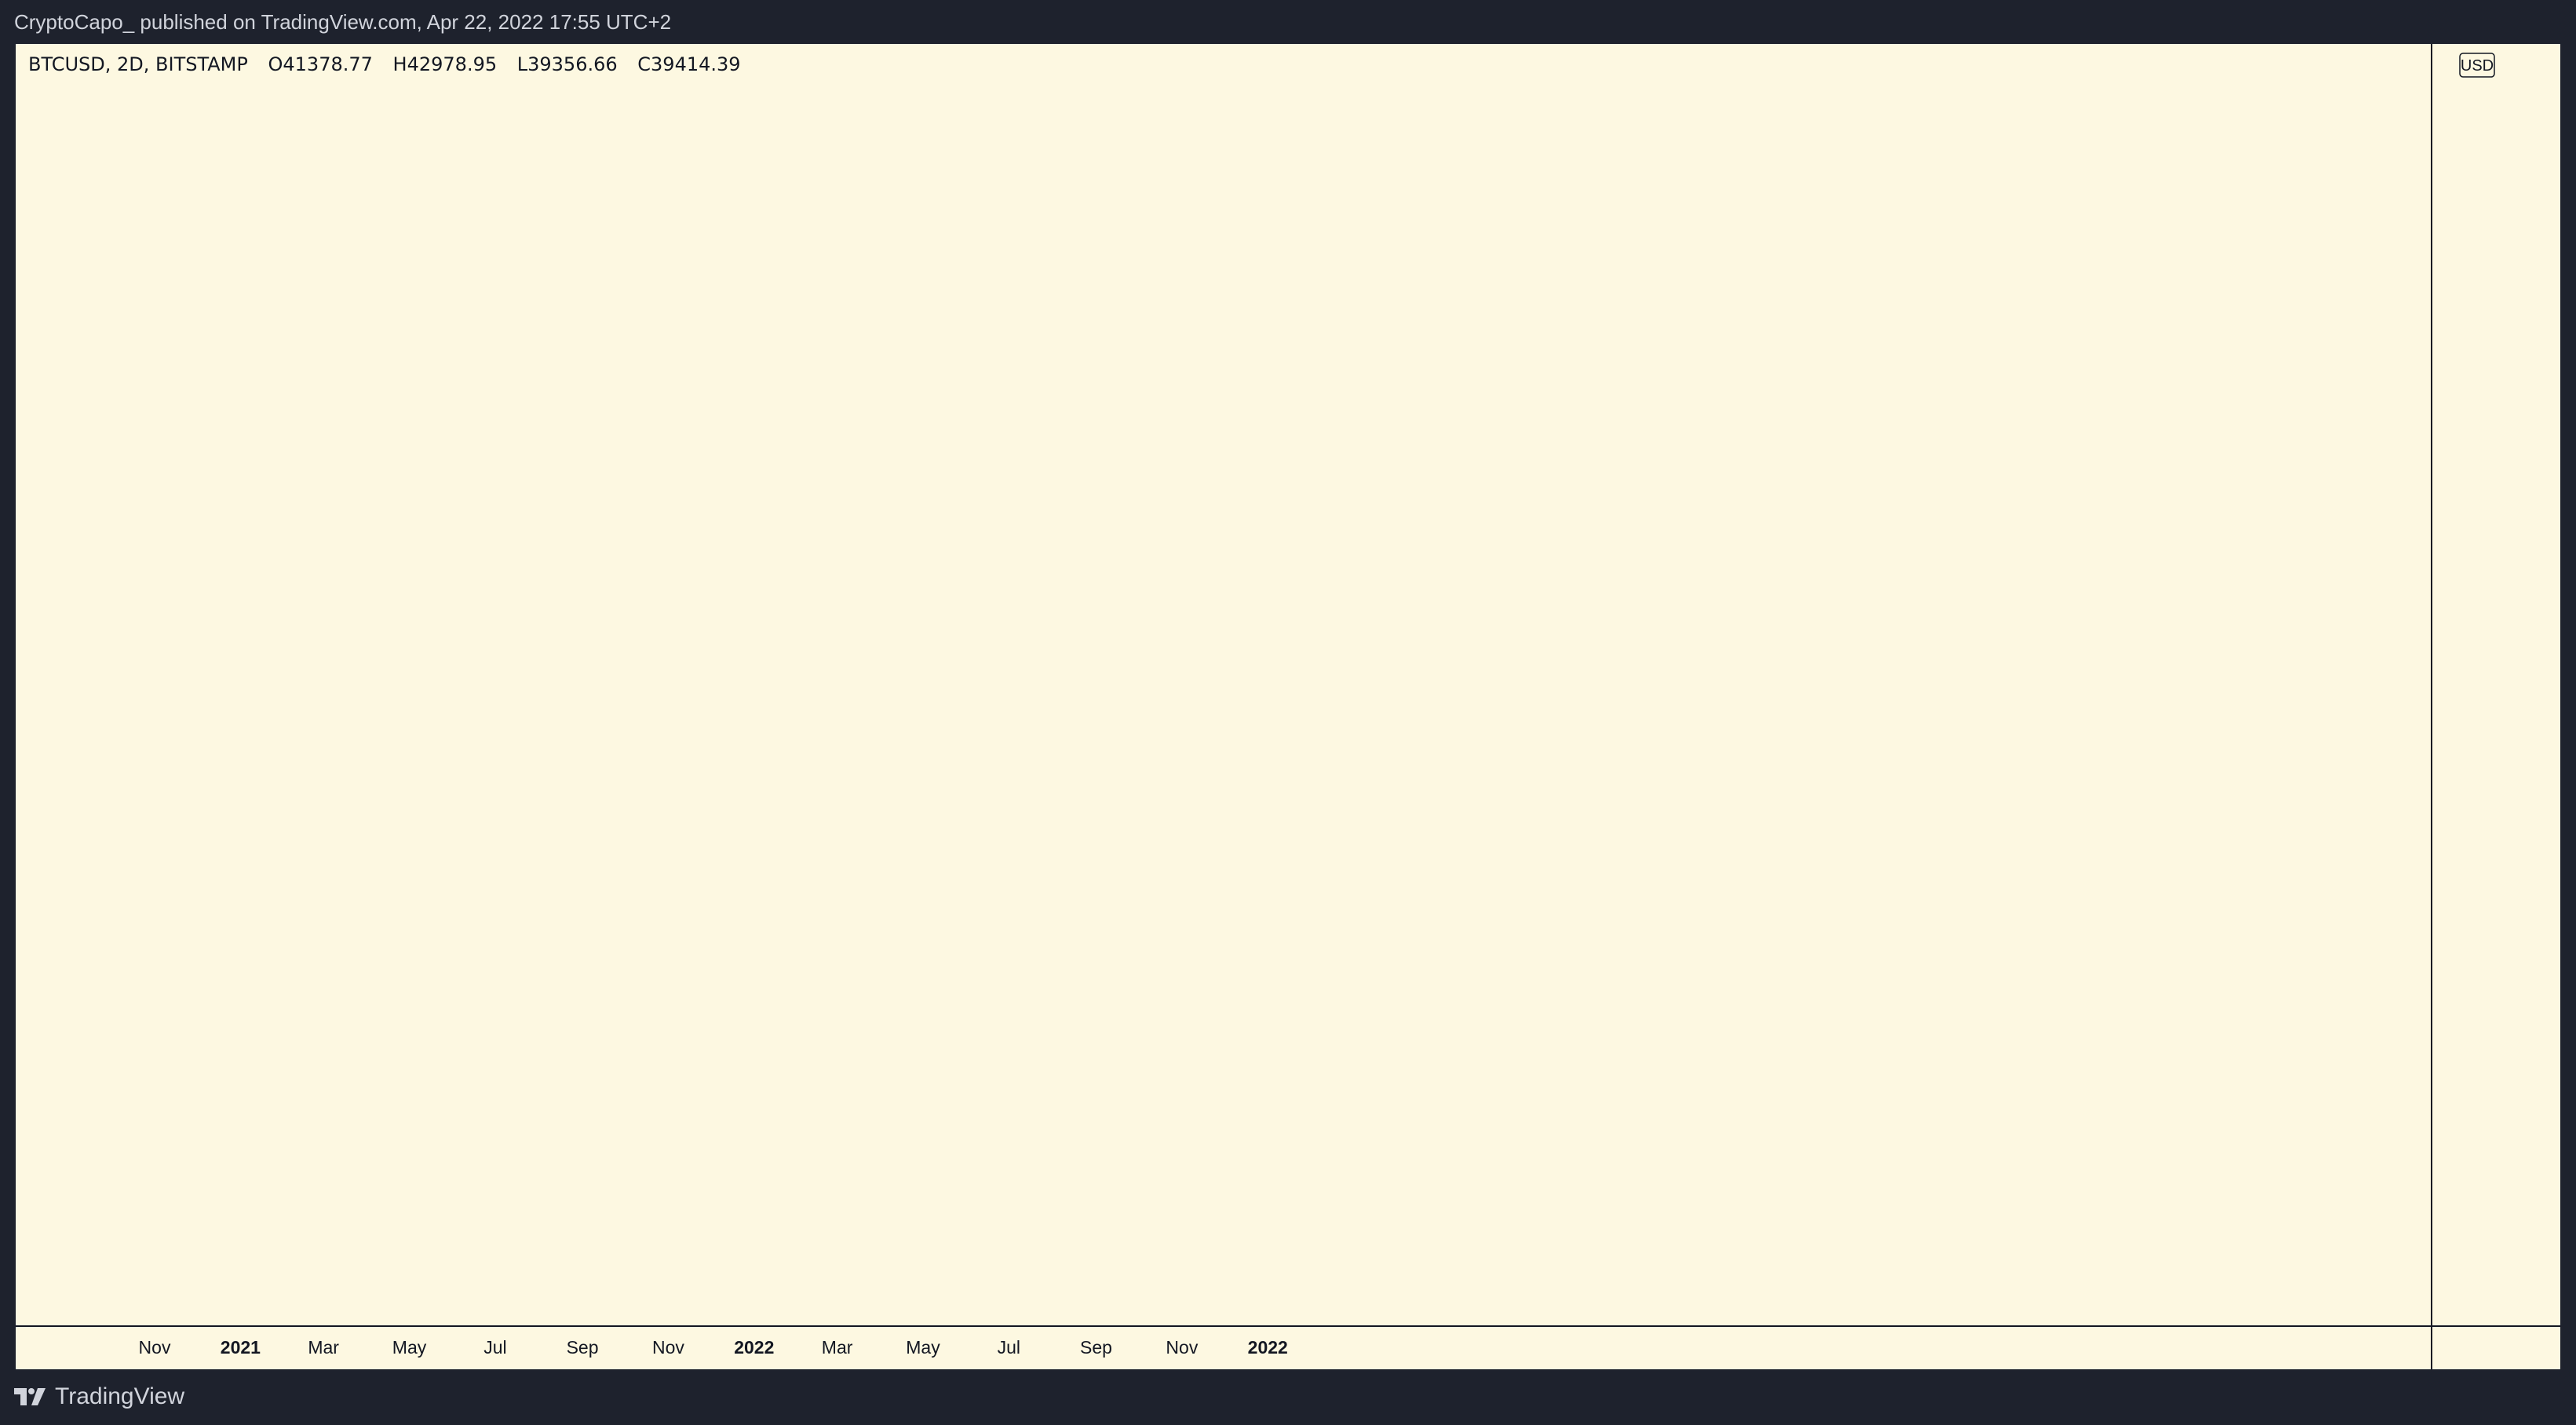 The image size is (2576, 1425). I want to click on currency-unit-box, so click(2477, 65).